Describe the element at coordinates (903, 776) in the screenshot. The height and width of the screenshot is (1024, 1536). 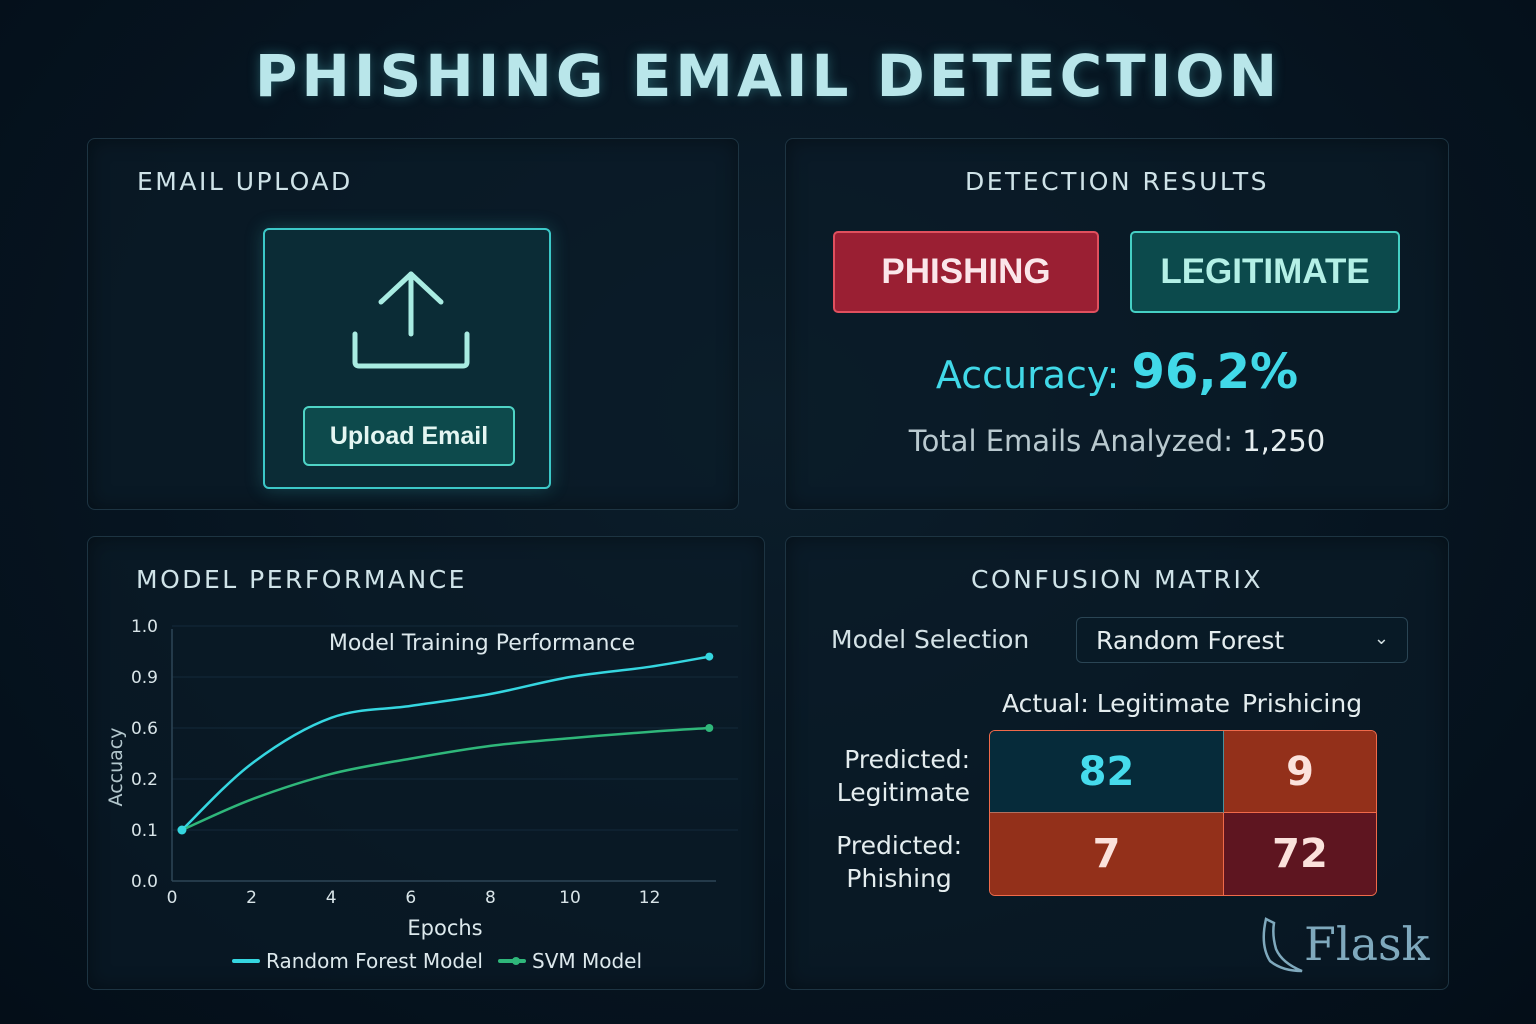
I see `row-header: Predicted: Legitimate` at that location.